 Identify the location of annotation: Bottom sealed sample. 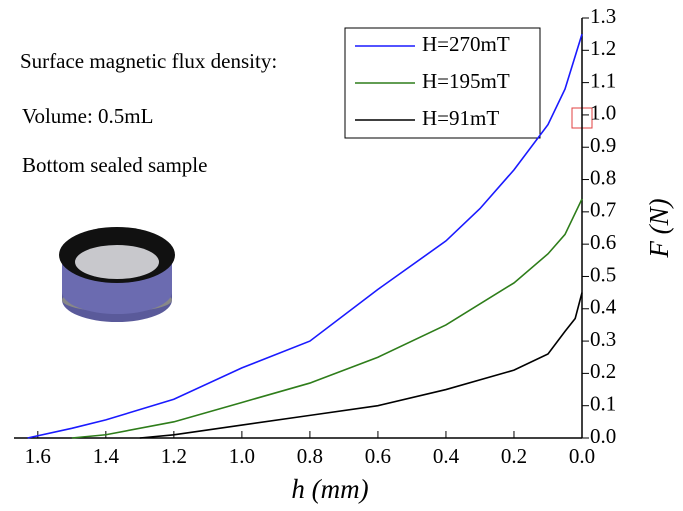
(114, 165).